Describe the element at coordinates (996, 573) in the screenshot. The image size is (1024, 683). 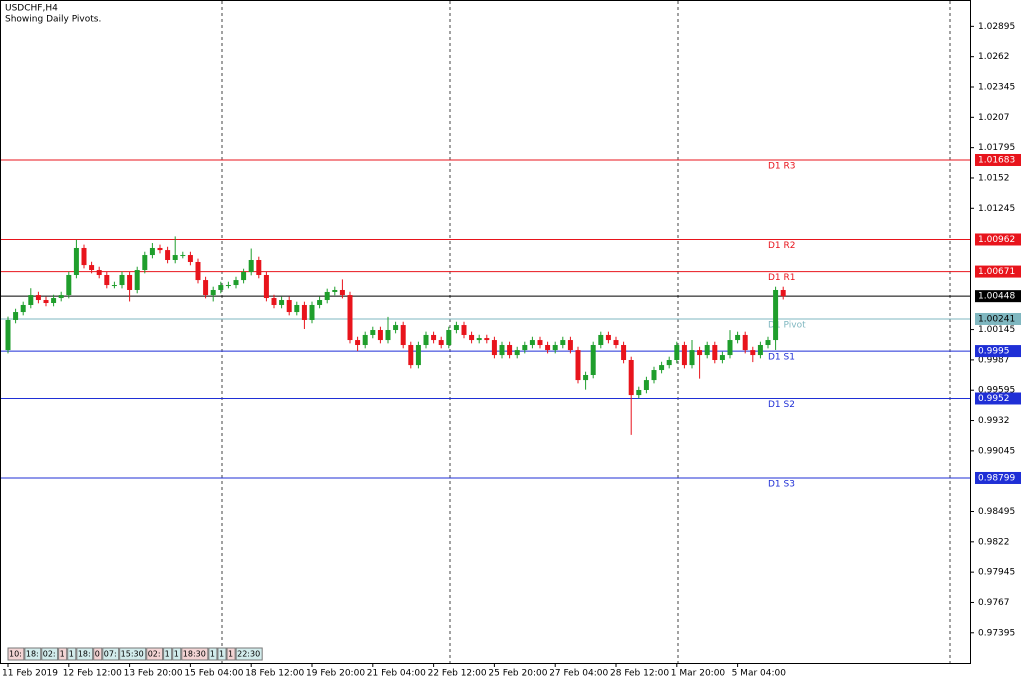
I see `y-tick-label: 0.97945` at that location.